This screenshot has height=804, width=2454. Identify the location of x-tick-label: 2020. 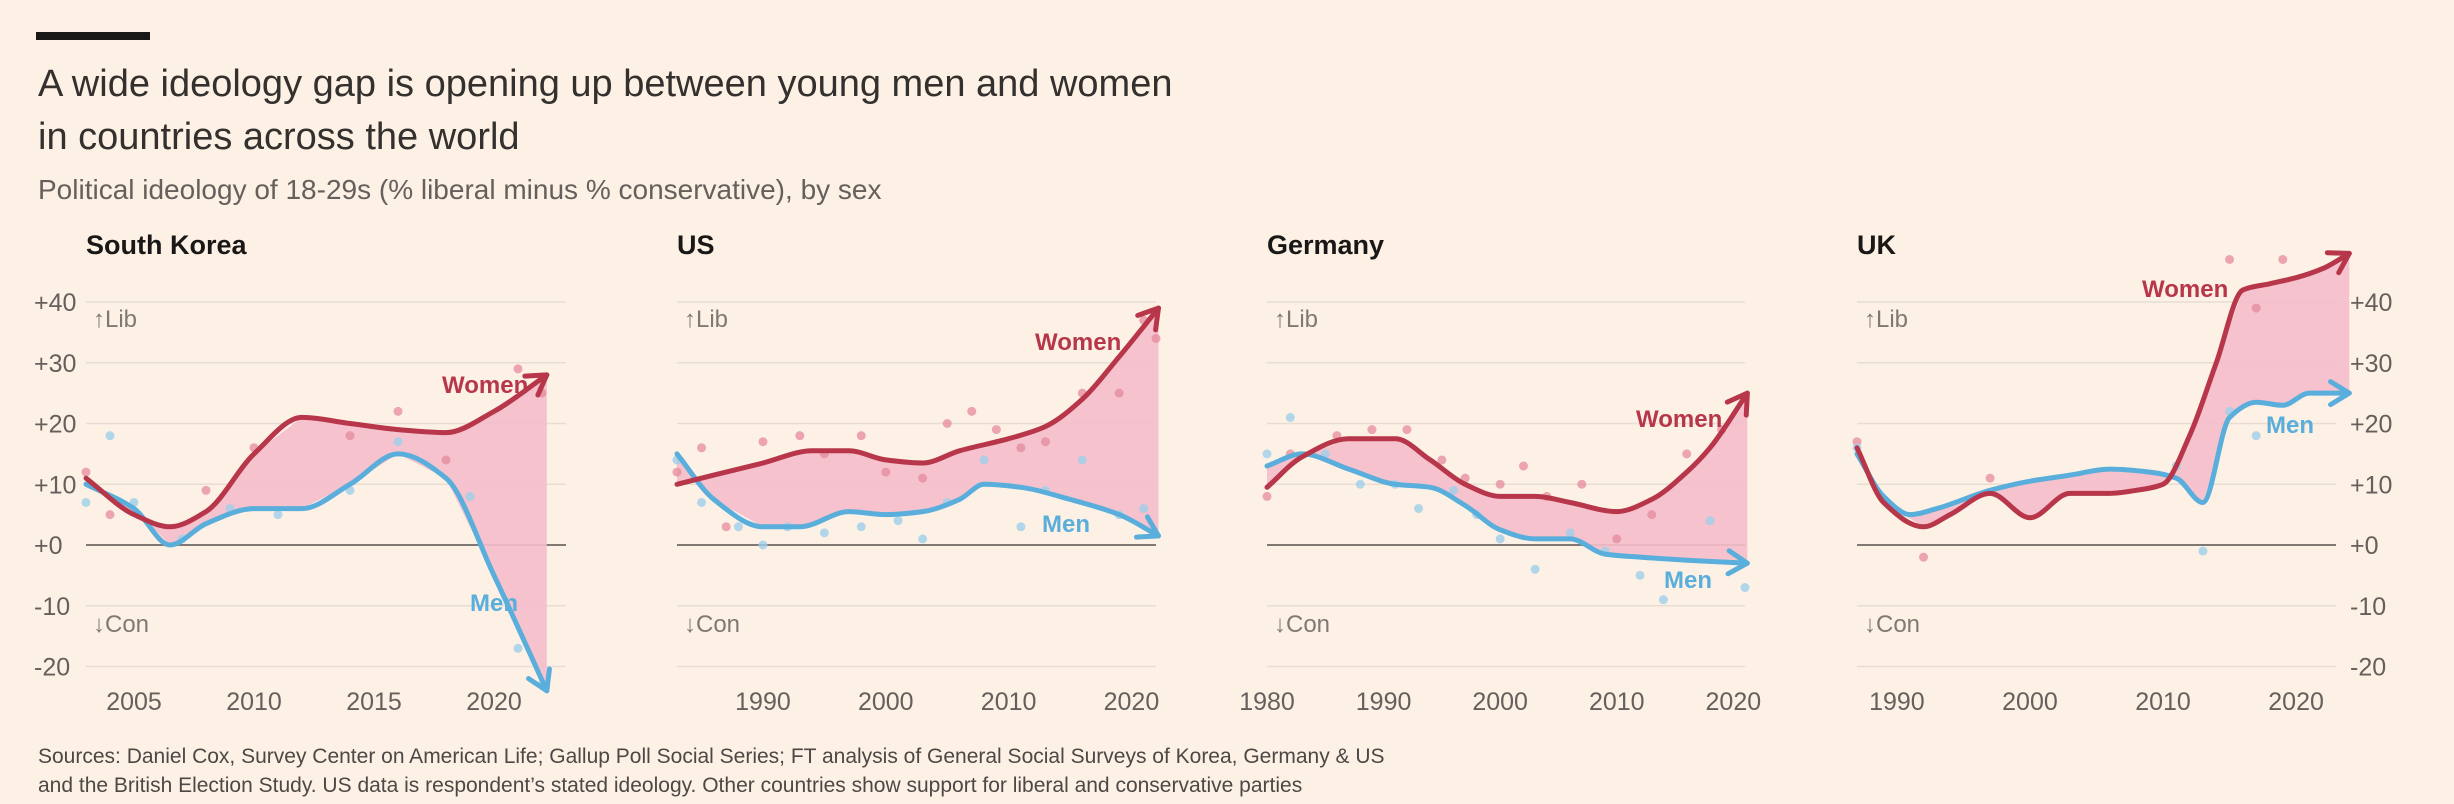
(1132, 702).